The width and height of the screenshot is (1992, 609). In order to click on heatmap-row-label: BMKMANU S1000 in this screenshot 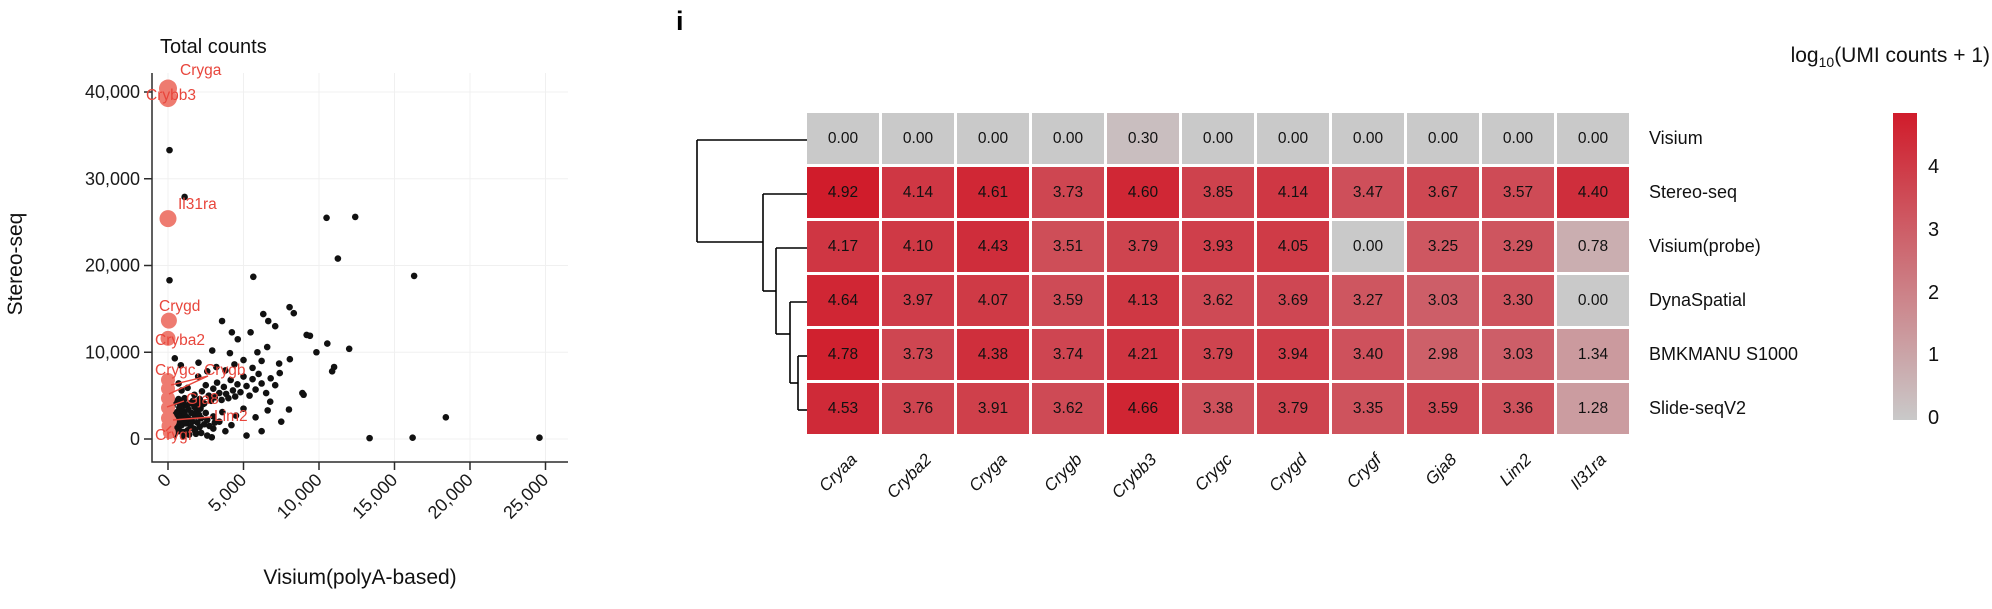, I will do `click(1724, 354)`.